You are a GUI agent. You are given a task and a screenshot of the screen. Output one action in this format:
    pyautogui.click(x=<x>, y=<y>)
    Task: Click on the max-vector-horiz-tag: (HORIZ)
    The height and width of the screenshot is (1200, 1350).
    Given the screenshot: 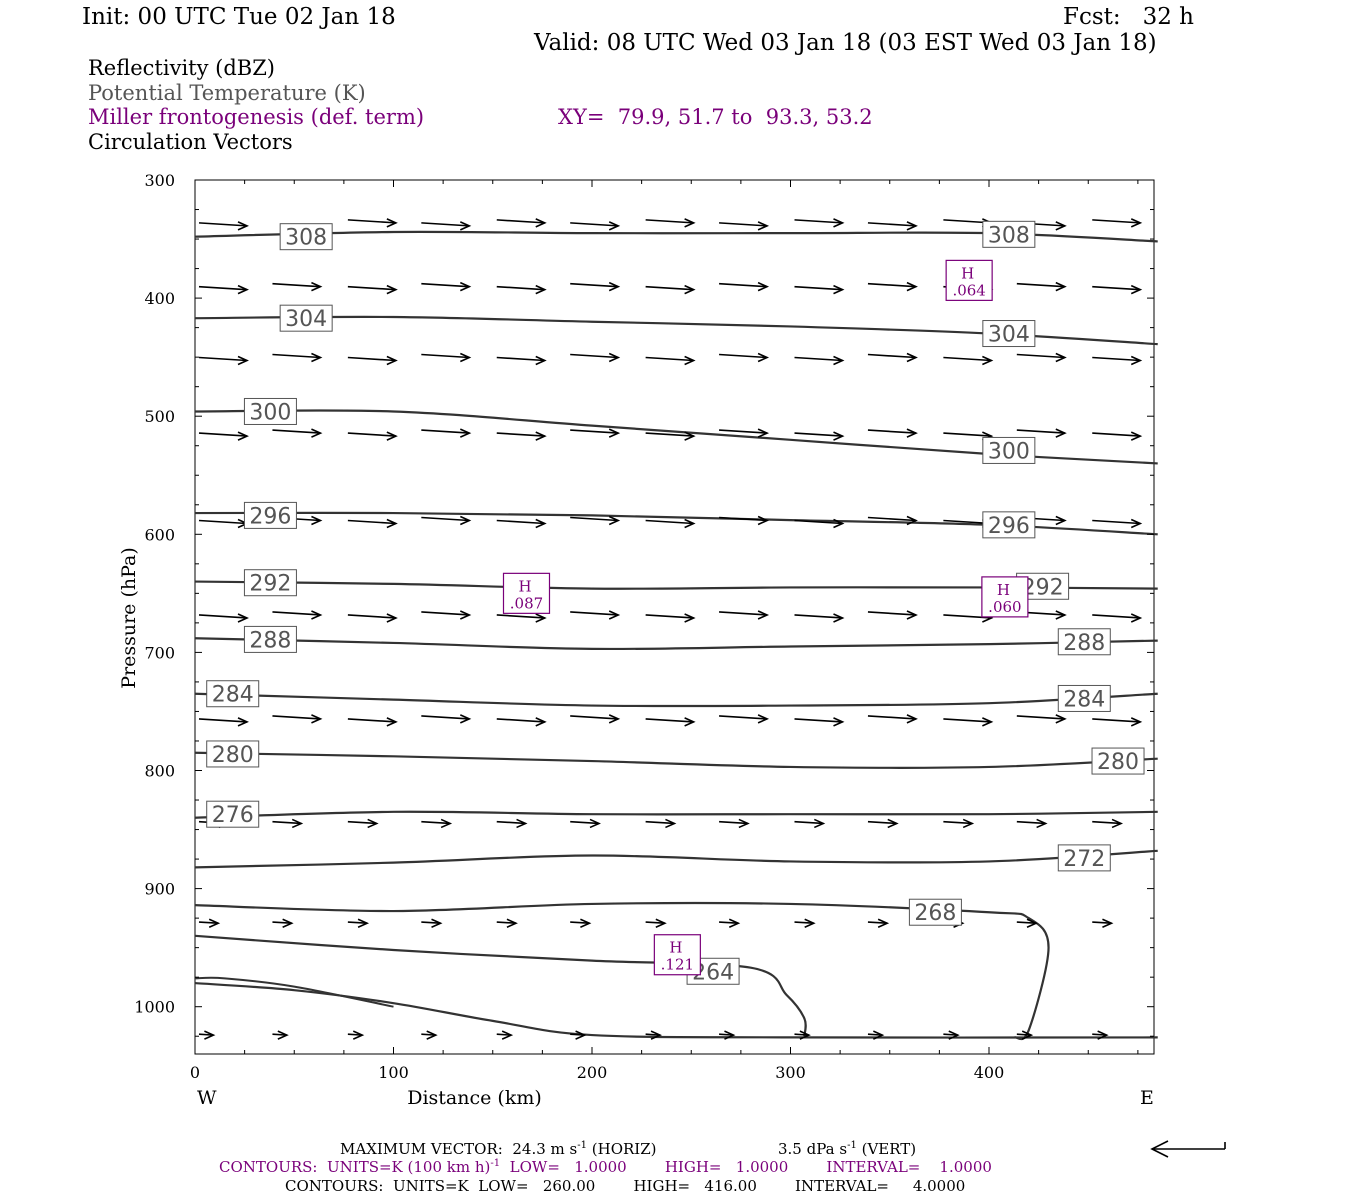 What is the action you would take?
    pyautogui.click(x=624, y=1149)
    